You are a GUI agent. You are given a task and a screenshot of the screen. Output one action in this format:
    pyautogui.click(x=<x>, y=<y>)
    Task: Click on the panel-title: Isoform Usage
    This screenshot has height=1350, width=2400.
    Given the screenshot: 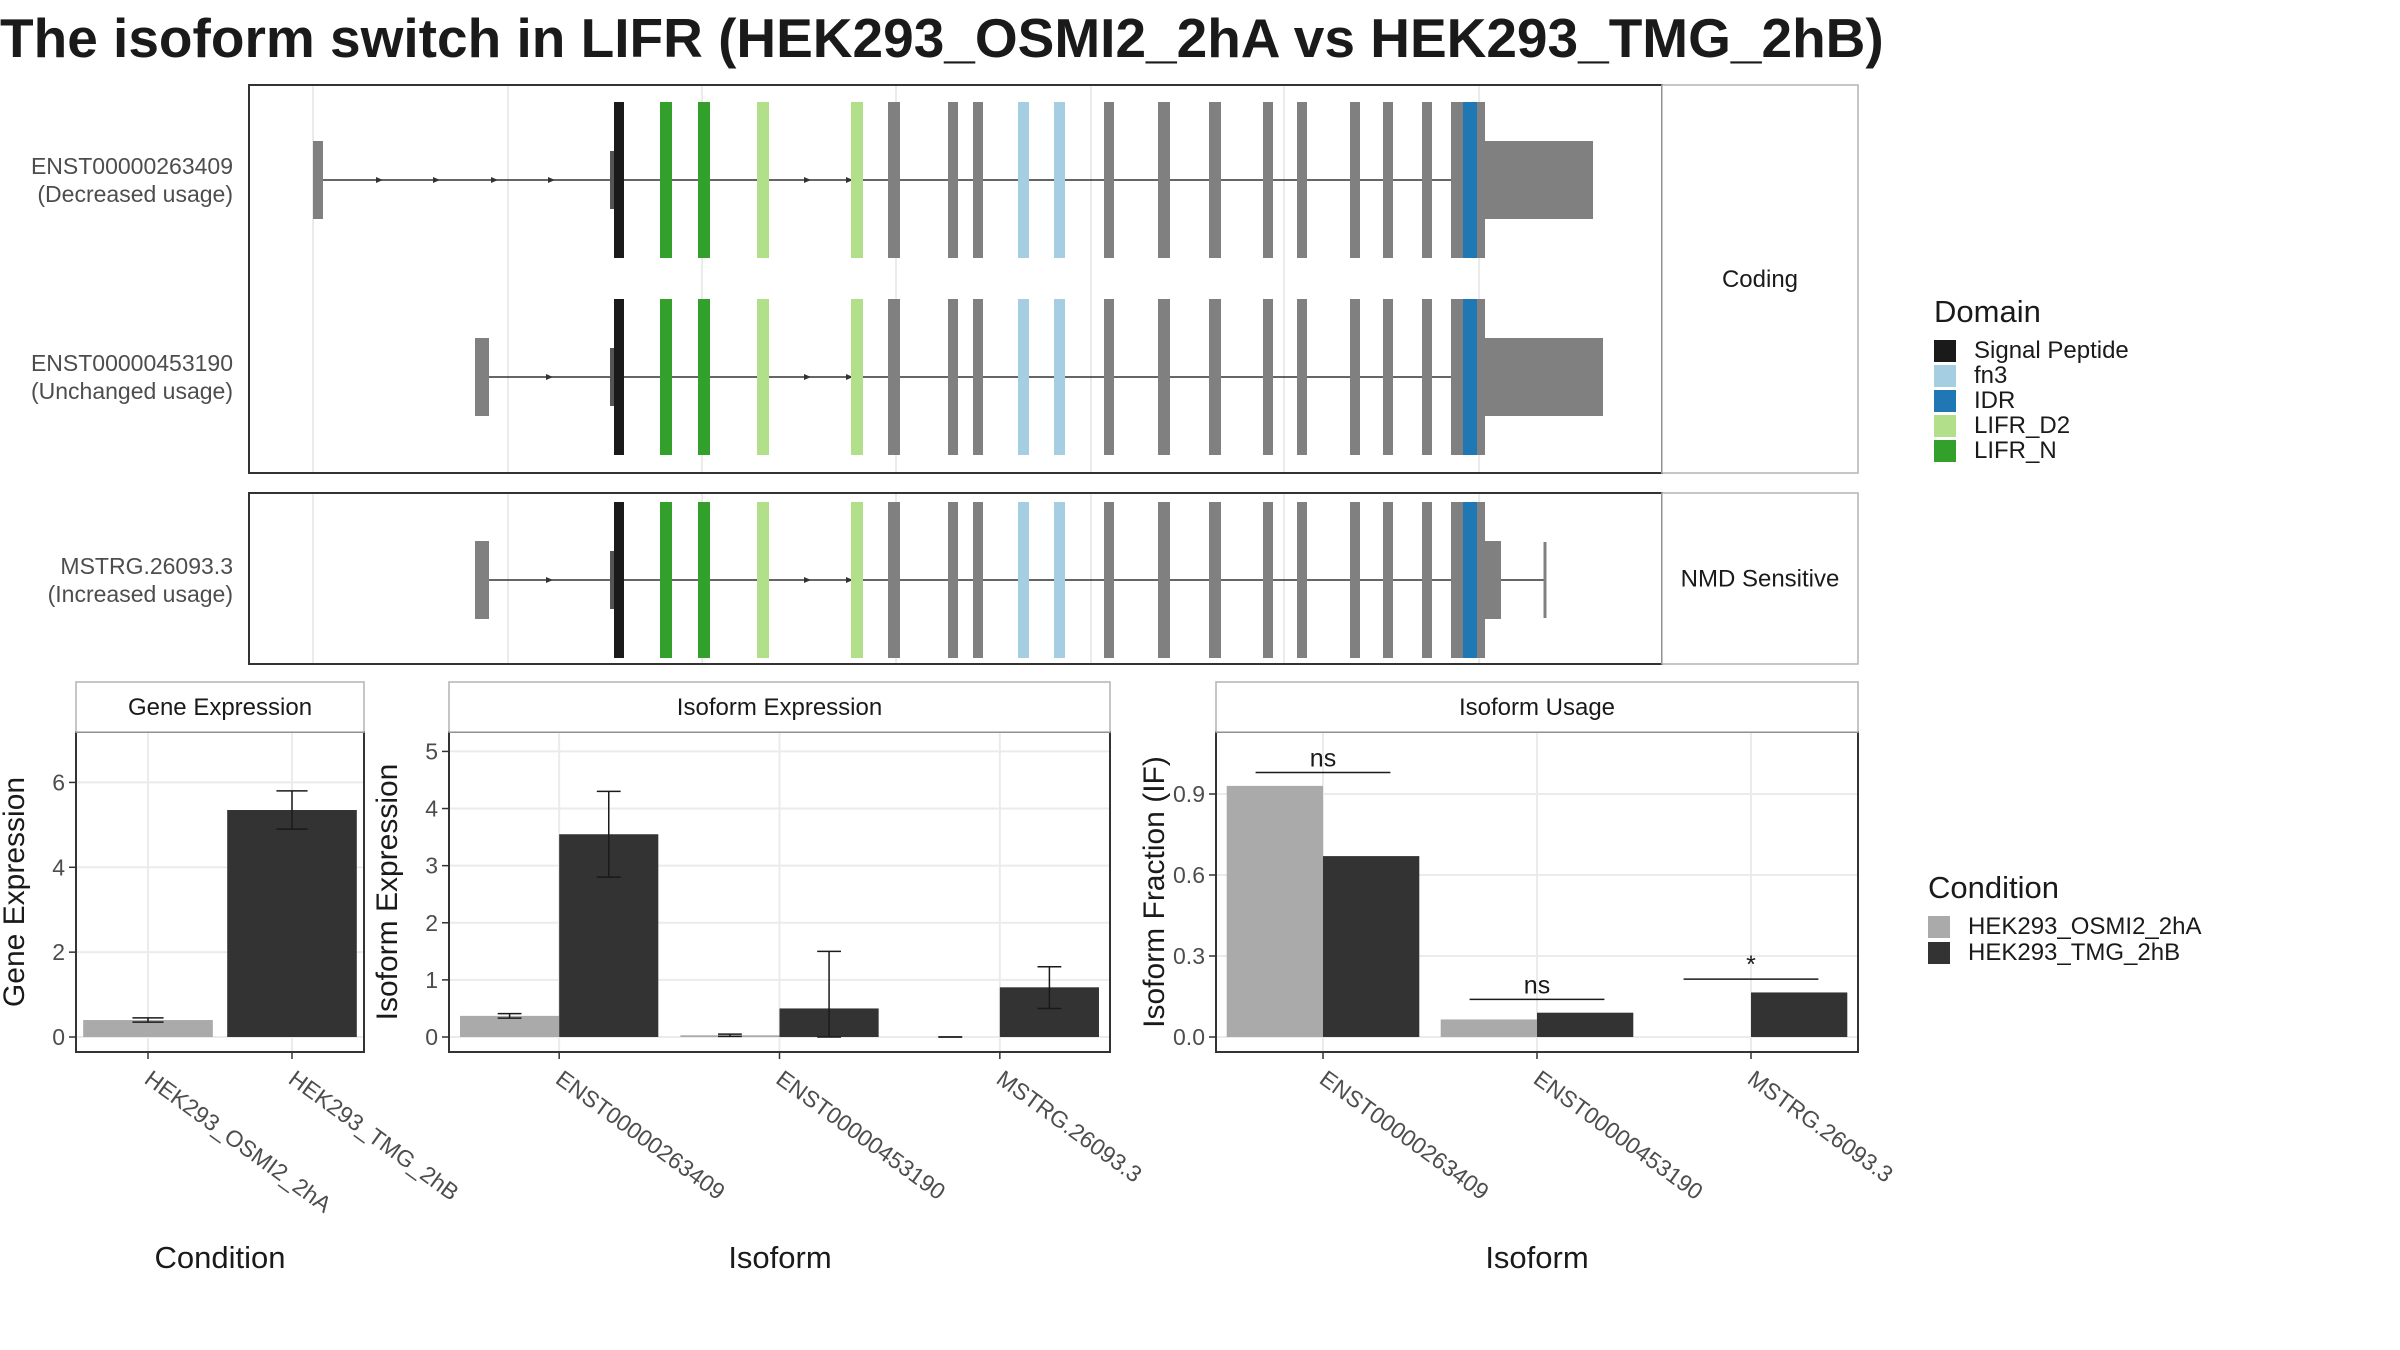 What is the action you would take?
    pyautogui.click(x=1537, y=707)
    